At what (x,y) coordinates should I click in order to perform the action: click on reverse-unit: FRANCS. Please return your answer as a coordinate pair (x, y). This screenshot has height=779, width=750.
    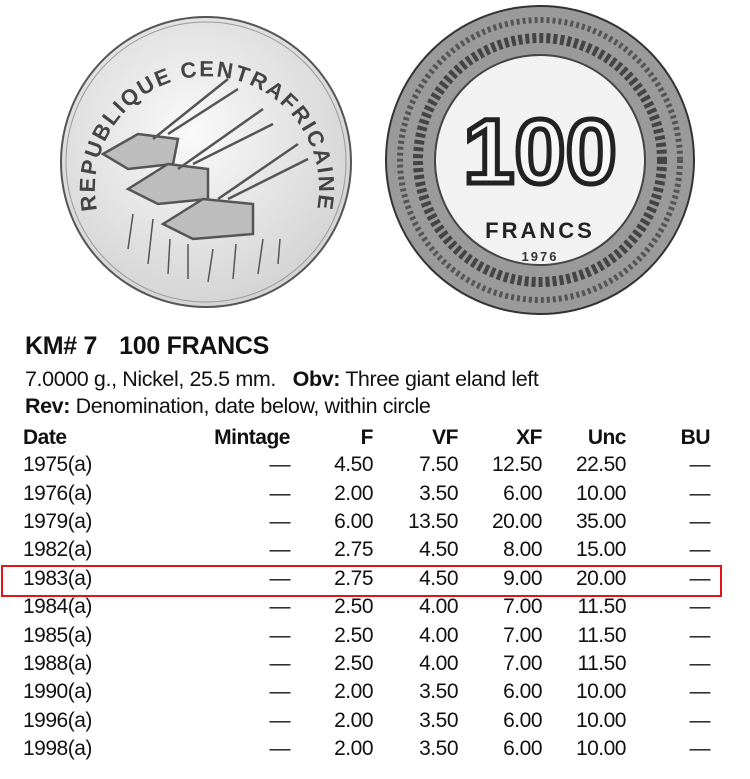
    Looking at the image, I should click on (540, 230).